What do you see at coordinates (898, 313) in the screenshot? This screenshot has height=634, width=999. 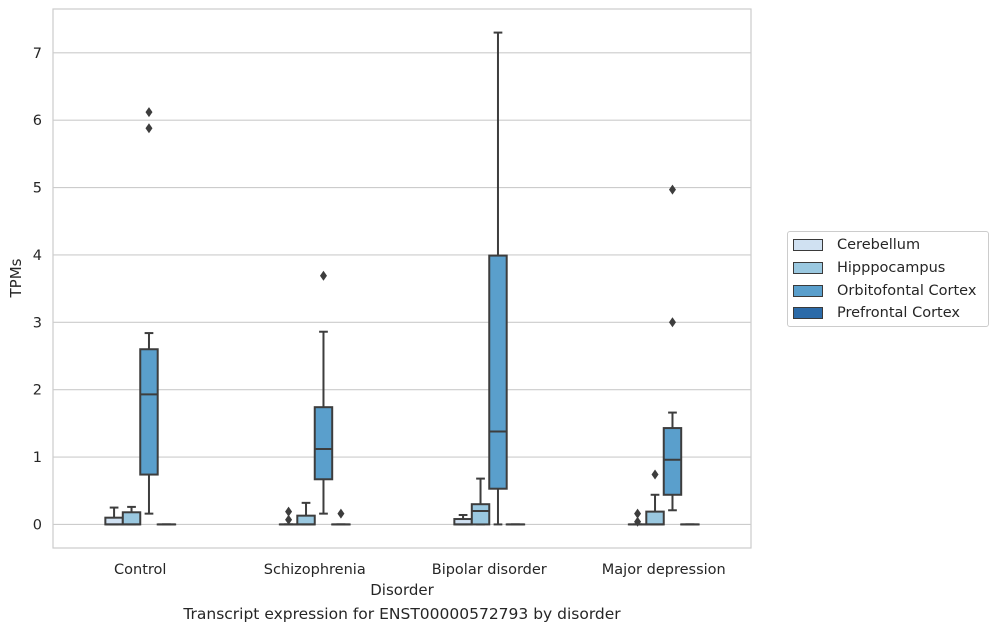 I see `legend-label-prefrontal-cortex: Prefrontal Cortex` at bounding box center [898, 313].